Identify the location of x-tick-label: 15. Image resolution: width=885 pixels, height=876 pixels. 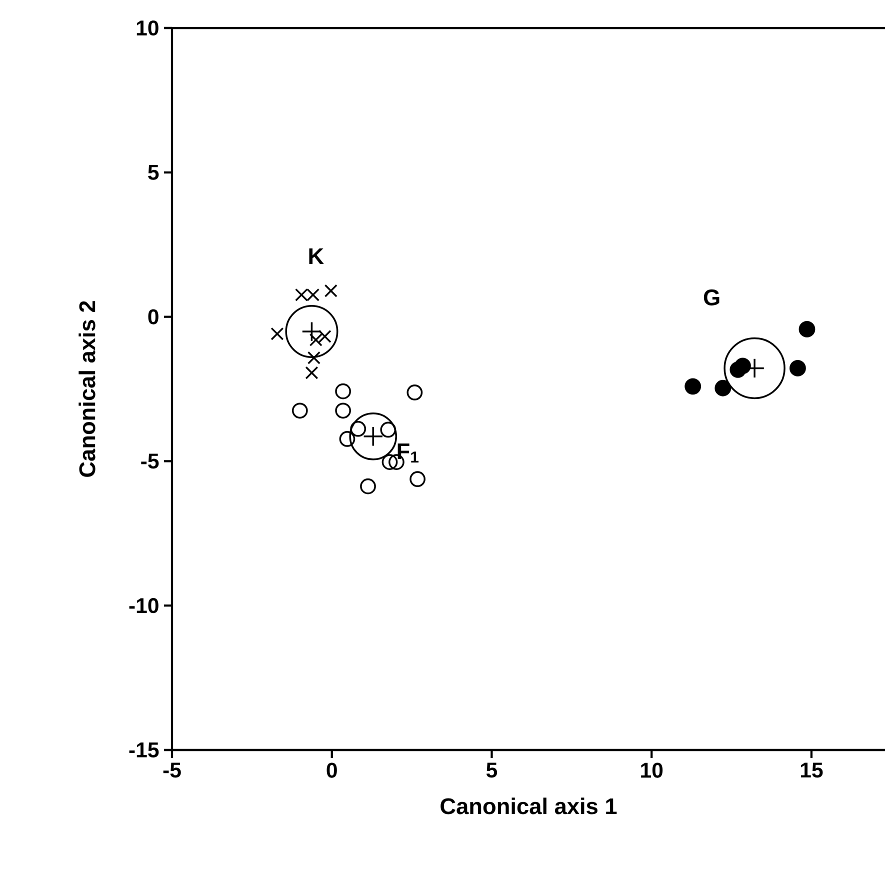
(811, 770).